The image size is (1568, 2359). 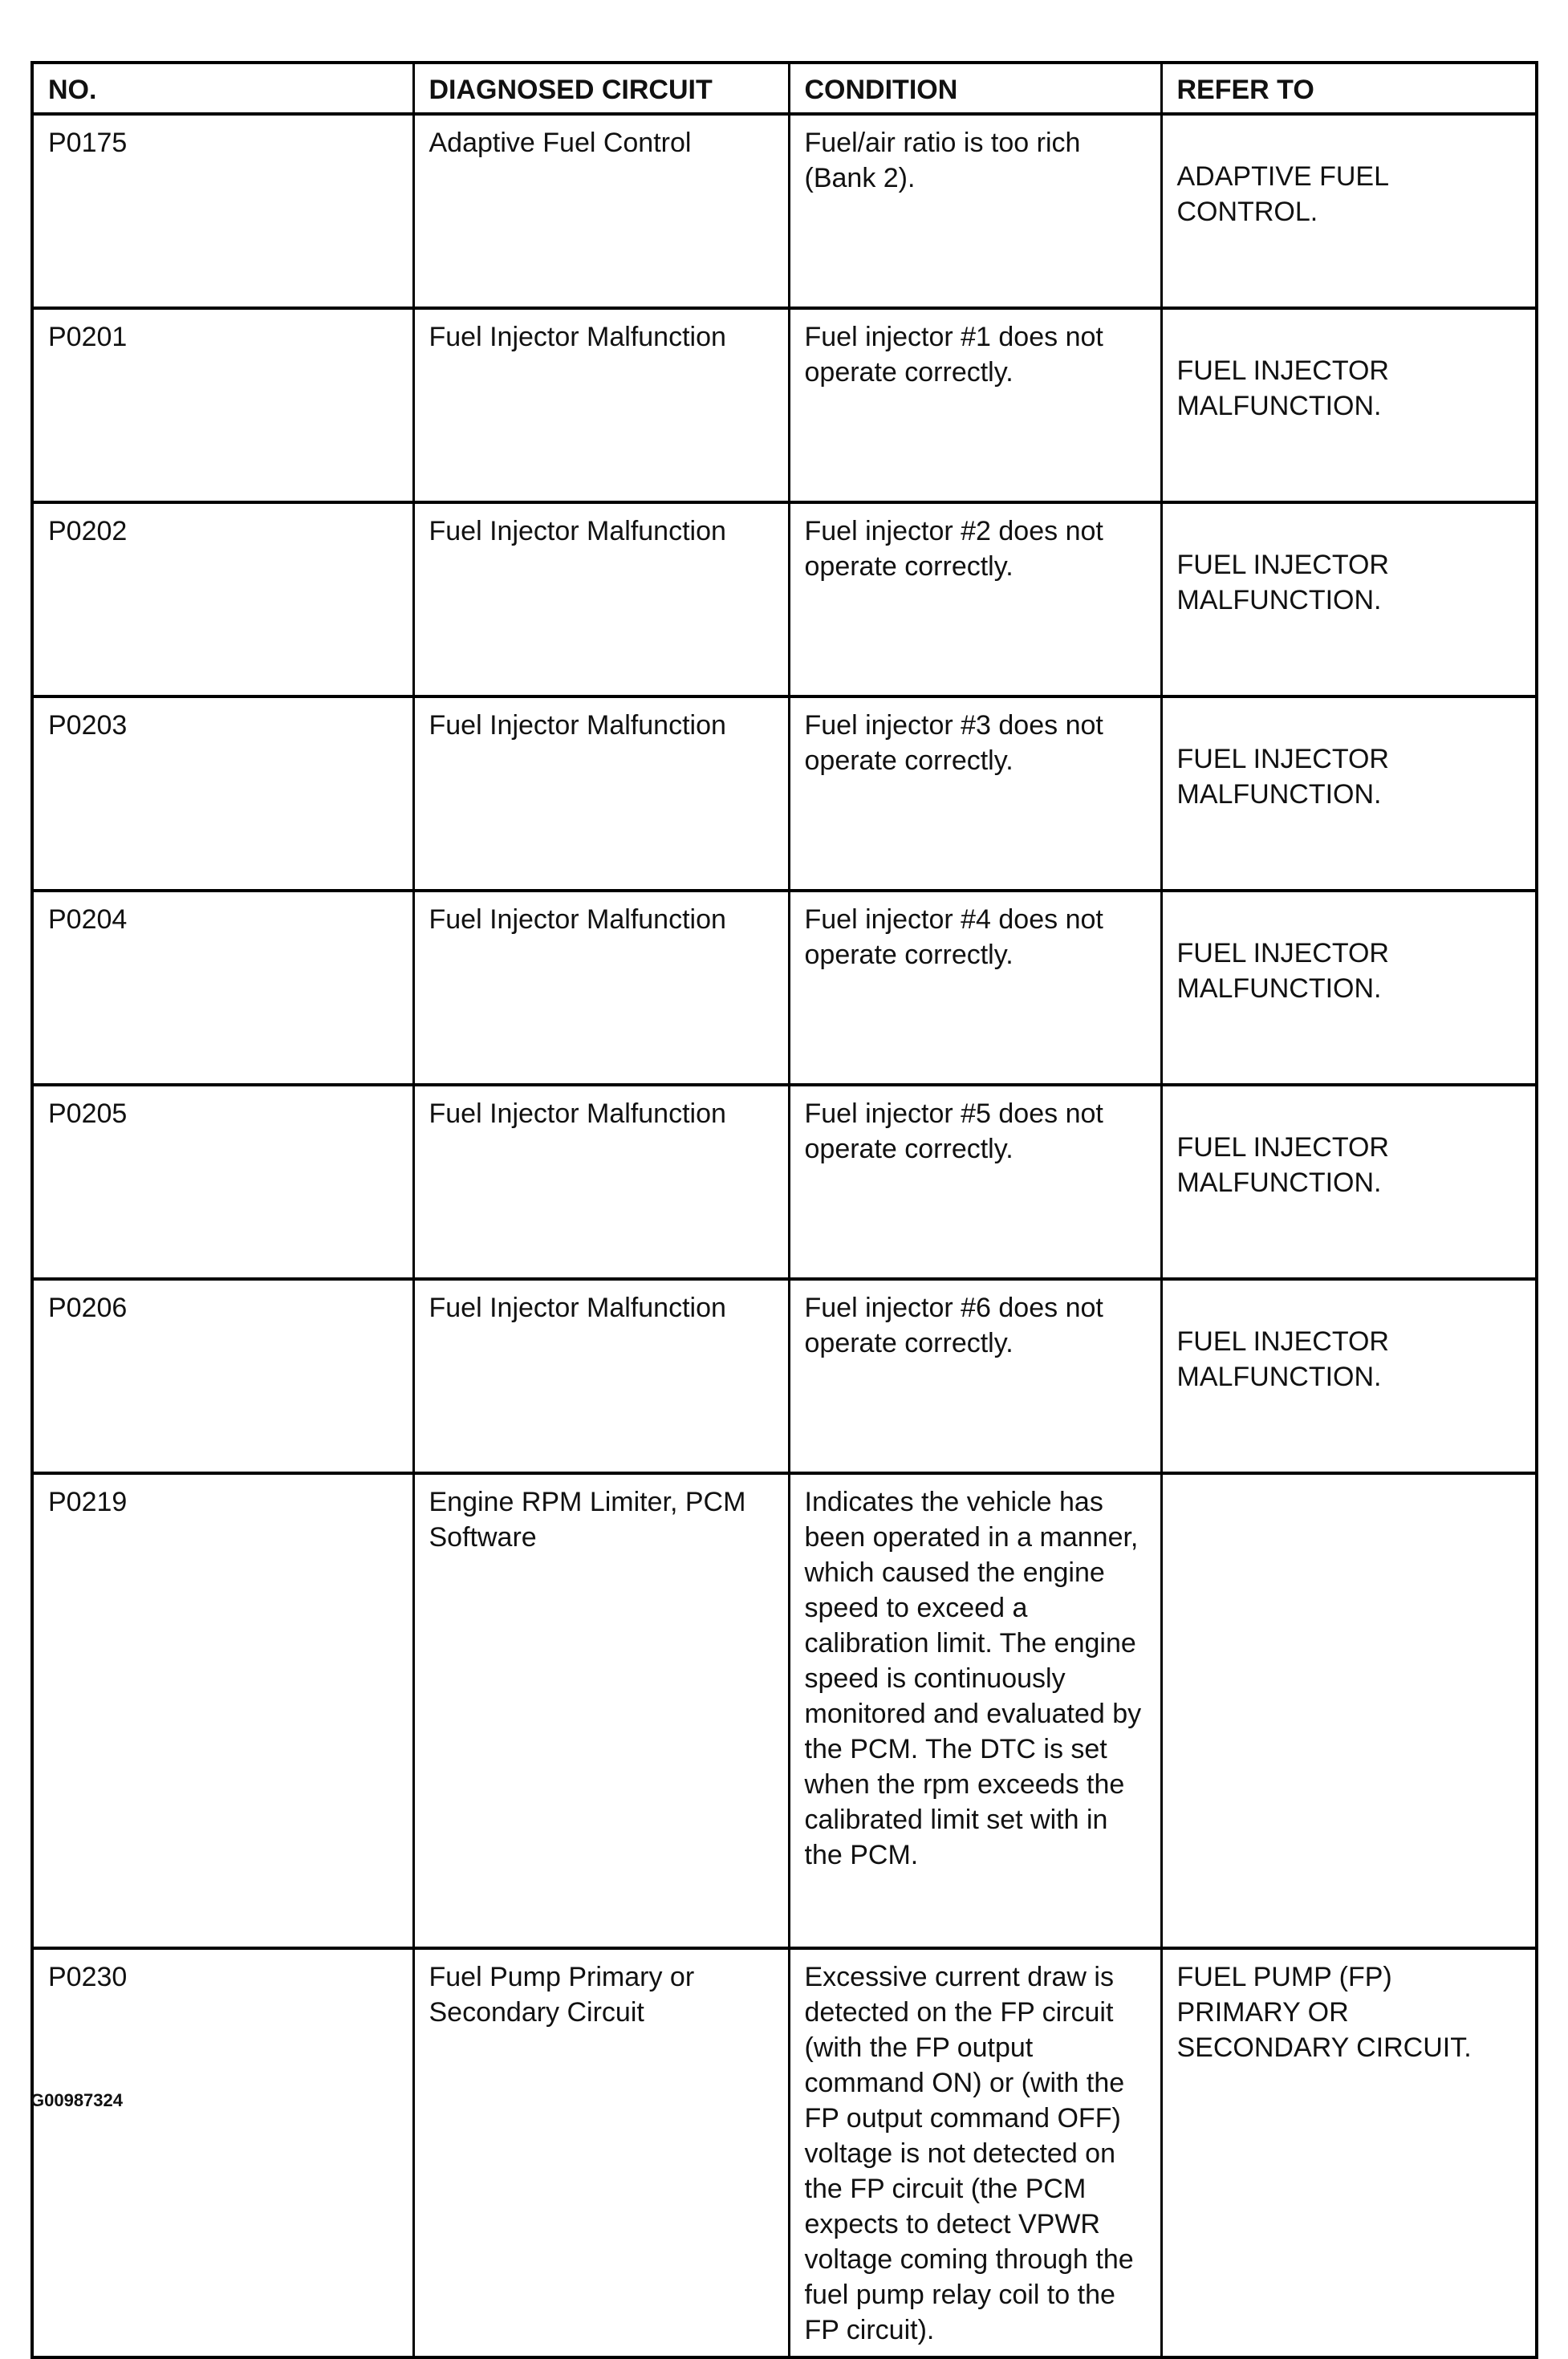 I want to click on dtc-code: P0219, so click(x=222, y=1711).